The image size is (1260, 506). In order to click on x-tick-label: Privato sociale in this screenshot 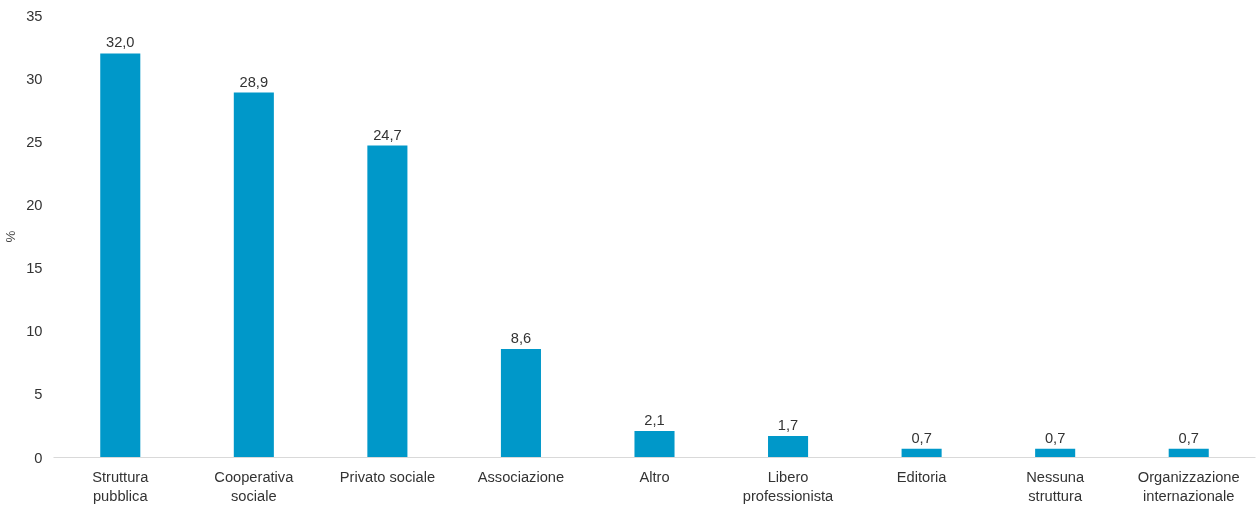, I will do `click(387, 476)`.